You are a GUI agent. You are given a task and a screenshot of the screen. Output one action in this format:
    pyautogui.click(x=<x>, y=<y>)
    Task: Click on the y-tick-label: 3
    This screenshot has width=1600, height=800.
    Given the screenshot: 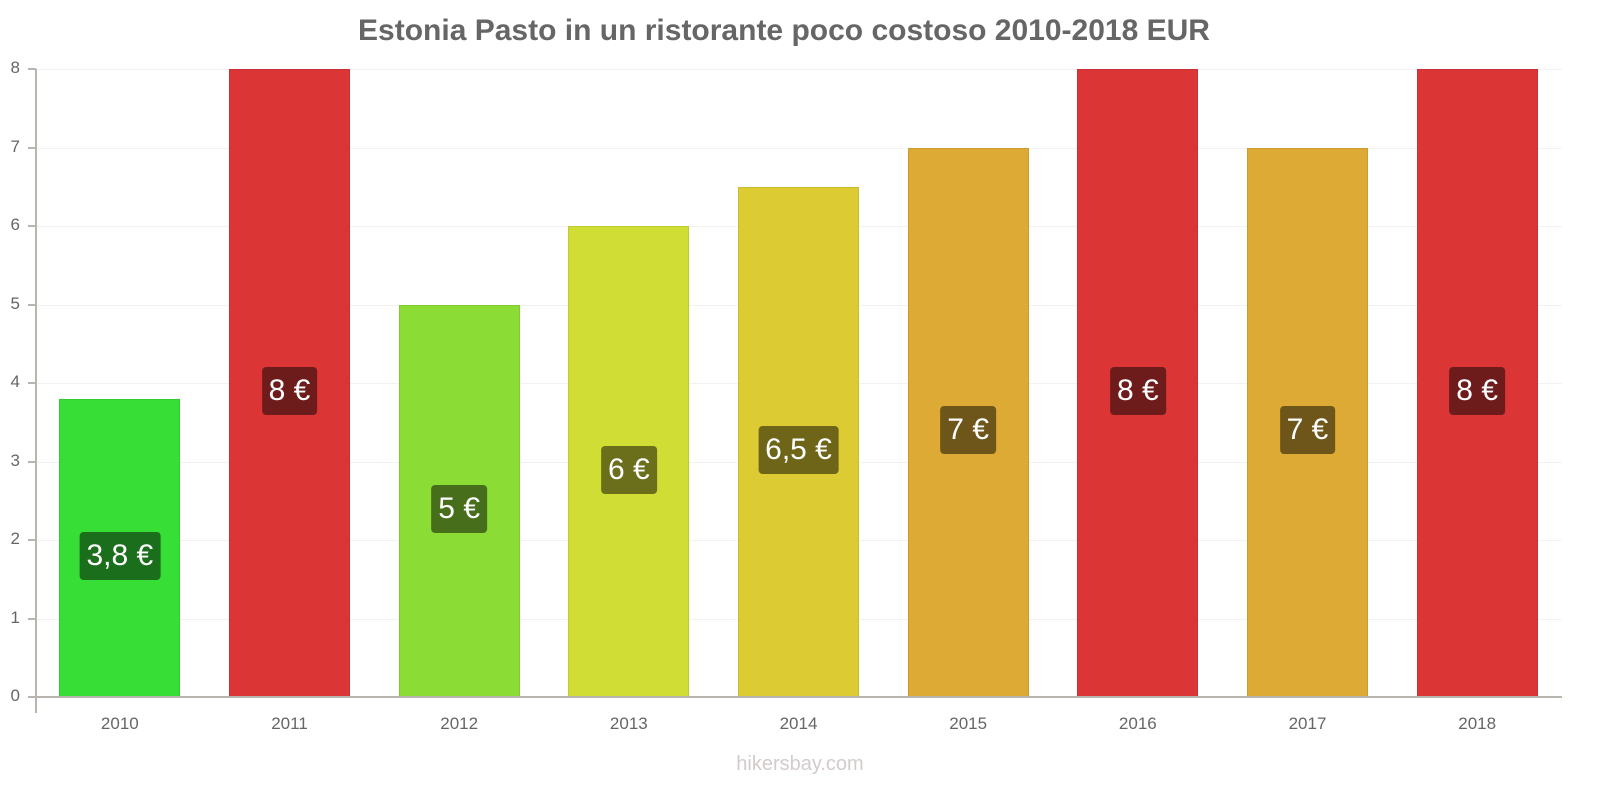 What is the action you would take?
    pyautogui.click(x=15, y=460)
    